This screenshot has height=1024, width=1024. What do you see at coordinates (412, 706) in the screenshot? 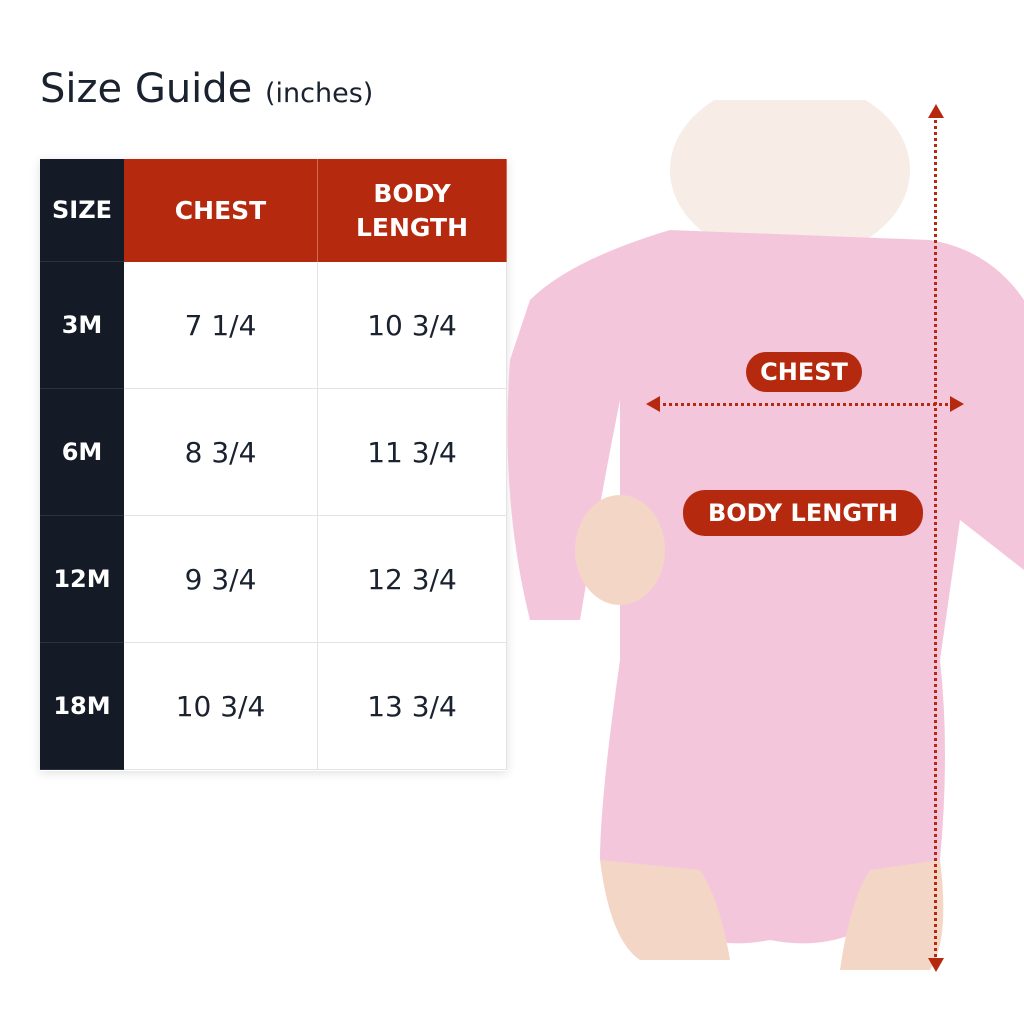
I see `body-length-cell: 13 3/4` at bounding box center [412, 706].